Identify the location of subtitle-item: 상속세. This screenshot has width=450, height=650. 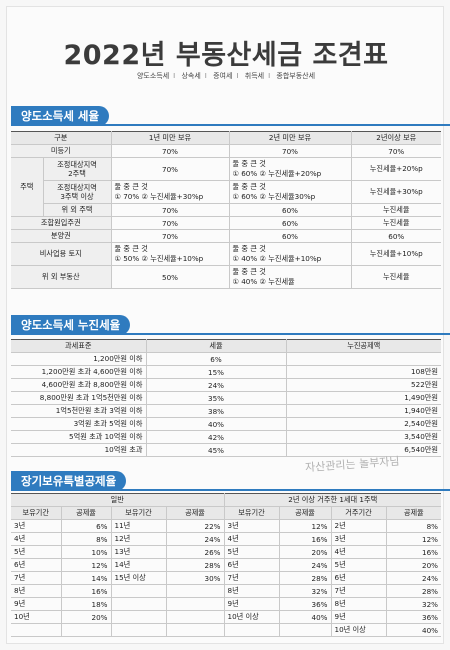
(191, 76).